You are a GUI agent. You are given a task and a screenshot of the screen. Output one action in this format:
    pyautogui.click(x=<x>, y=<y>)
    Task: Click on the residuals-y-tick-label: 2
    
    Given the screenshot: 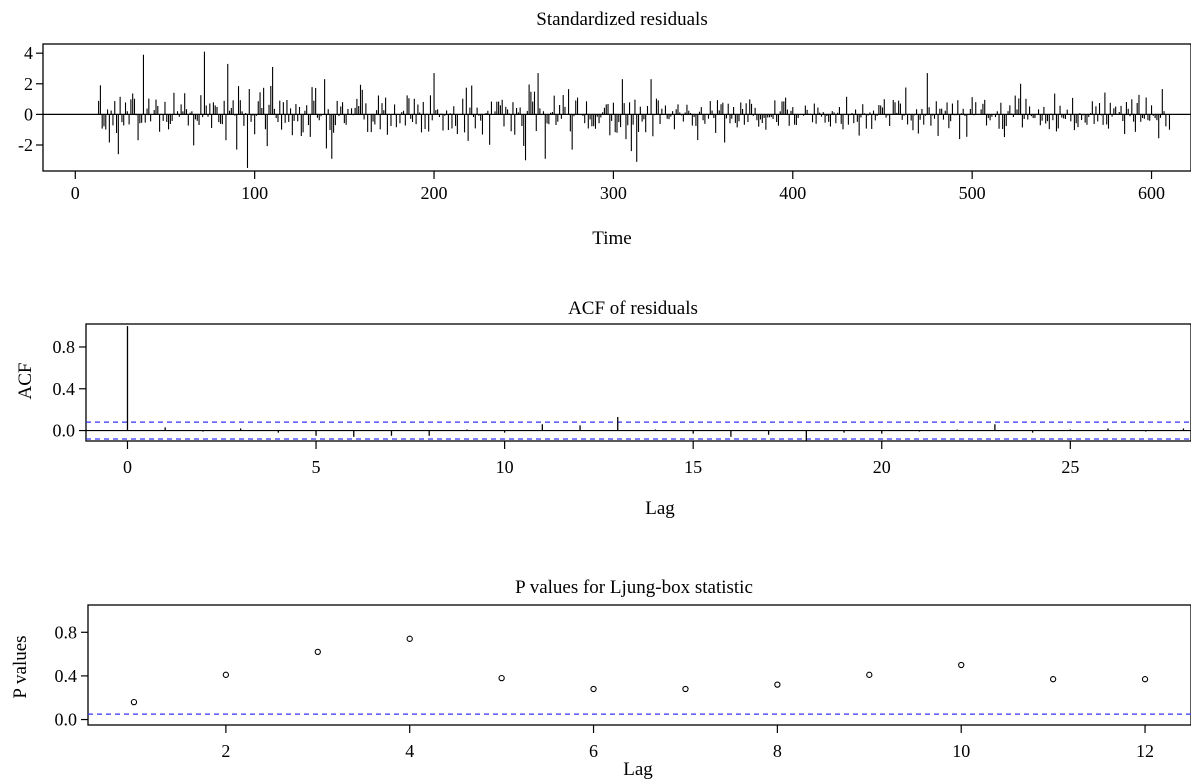 What is the action you would take?
    pyautogui.click(x=28, y=84)
    